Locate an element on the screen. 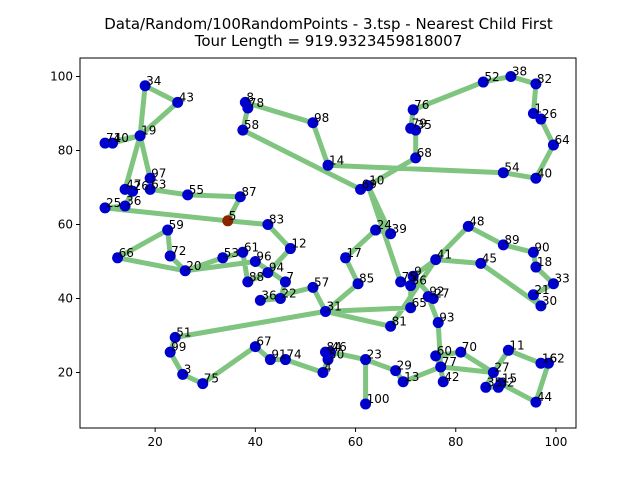 Image resolution: width=640 pixels, height=480 pixels. node-label: 70 is located at coordinates (469, 347).